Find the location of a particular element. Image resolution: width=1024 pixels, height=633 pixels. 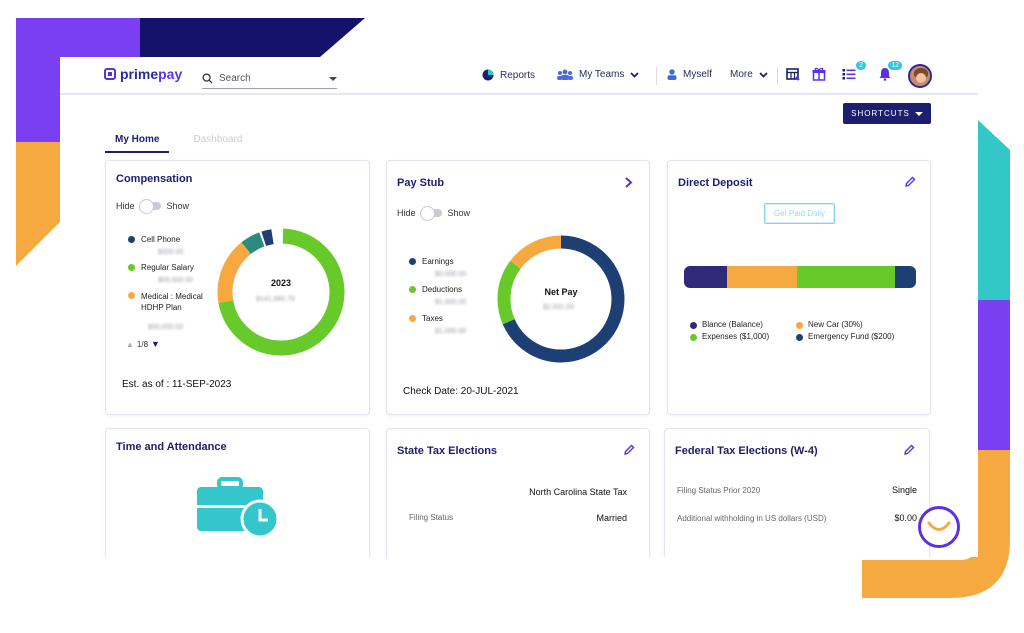

filing-status-value: Married is located at coordinates (611, 518).